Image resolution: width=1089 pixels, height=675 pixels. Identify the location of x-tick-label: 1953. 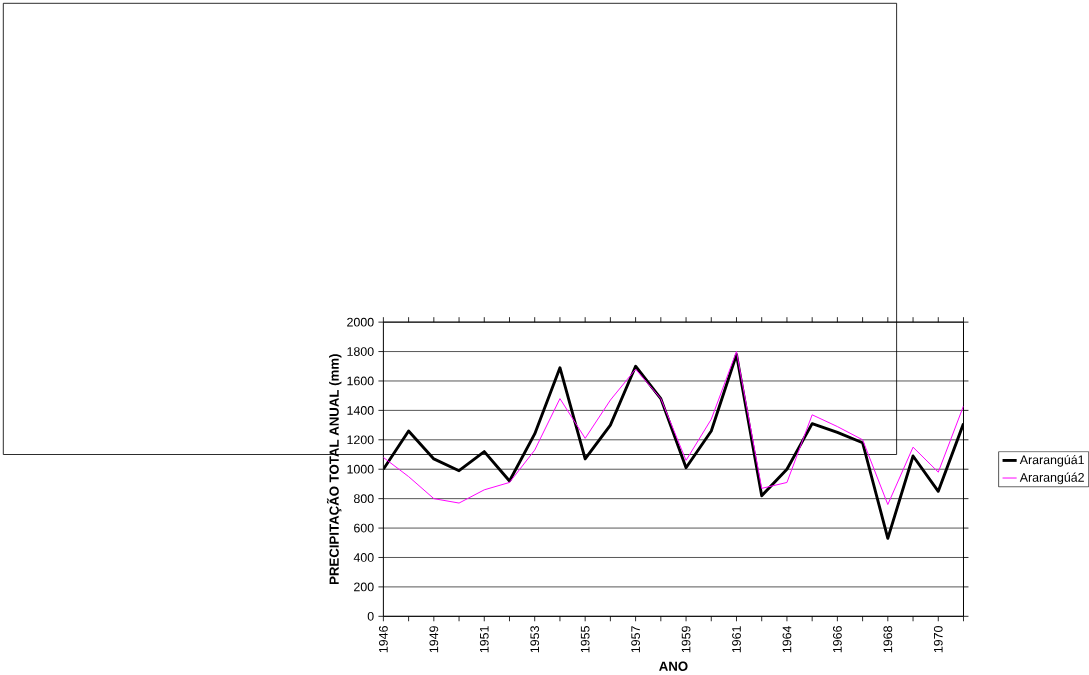
(535, 639).